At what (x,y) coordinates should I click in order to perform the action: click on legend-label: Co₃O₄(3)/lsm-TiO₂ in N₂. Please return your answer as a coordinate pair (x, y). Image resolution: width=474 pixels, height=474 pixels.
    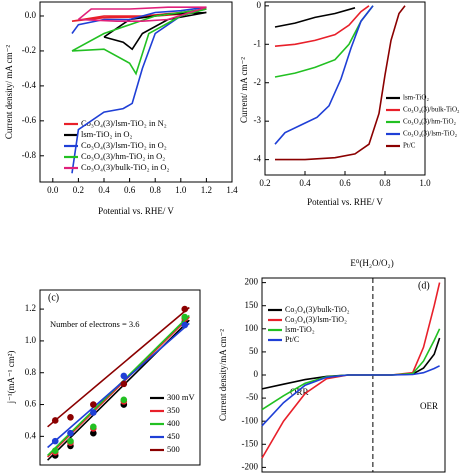
    Looking at the image, I should click on (124, 123).